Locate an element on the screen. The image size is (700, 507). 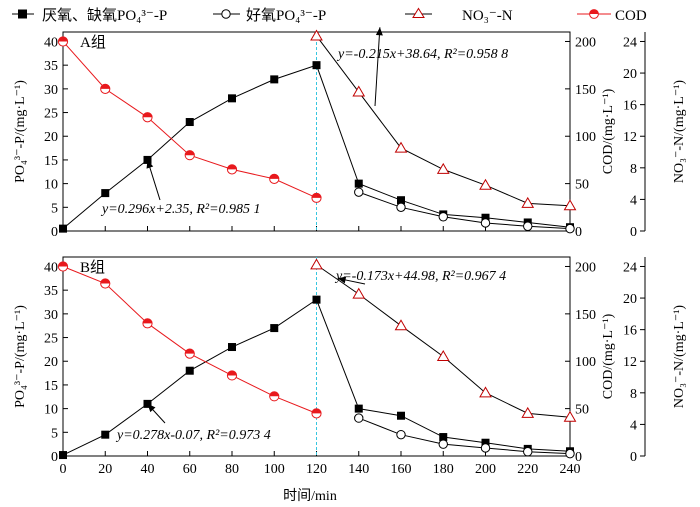
regression-annotation: y=0.296x+2.35, R²=0.985 1 is located at coordinates (180, 209).